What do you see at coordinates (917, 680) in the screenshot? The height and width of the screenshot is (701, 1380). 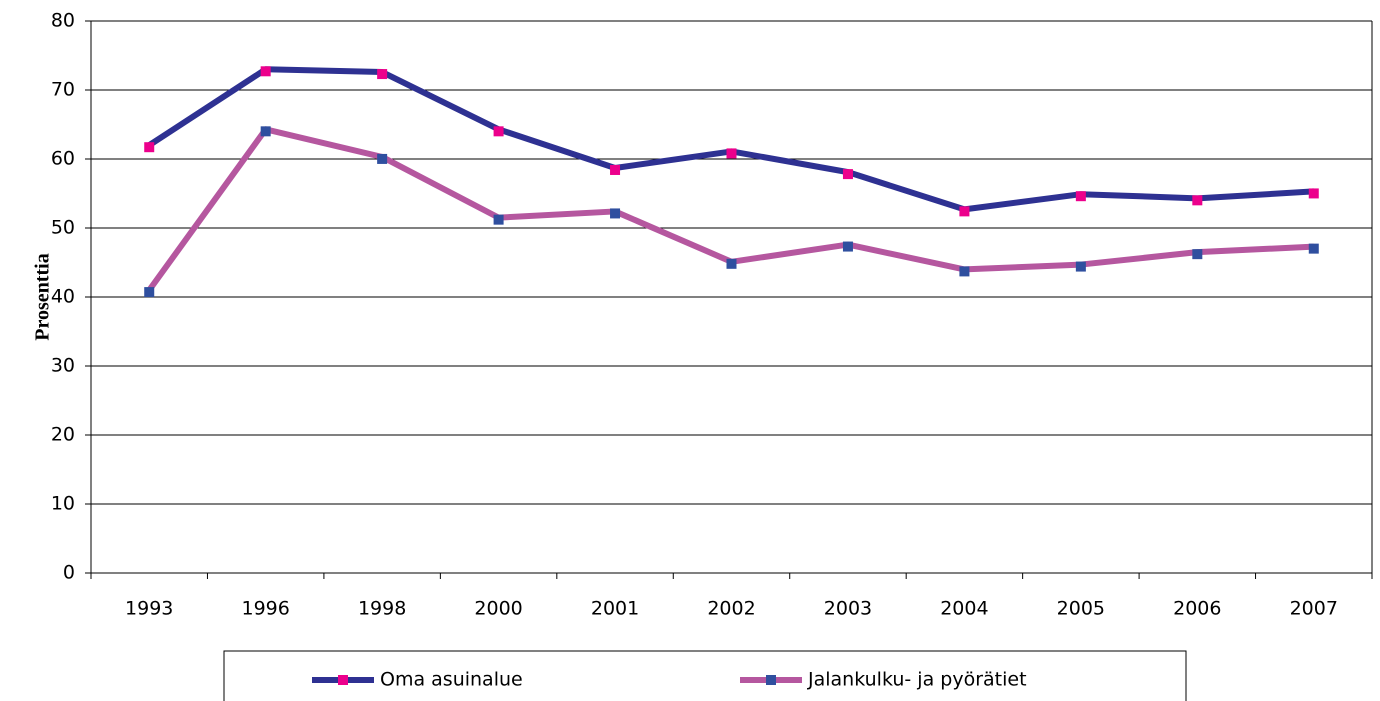 I see `legend-label: Jalankulku- ja pyörätiet` at bounding box center [917, 680].